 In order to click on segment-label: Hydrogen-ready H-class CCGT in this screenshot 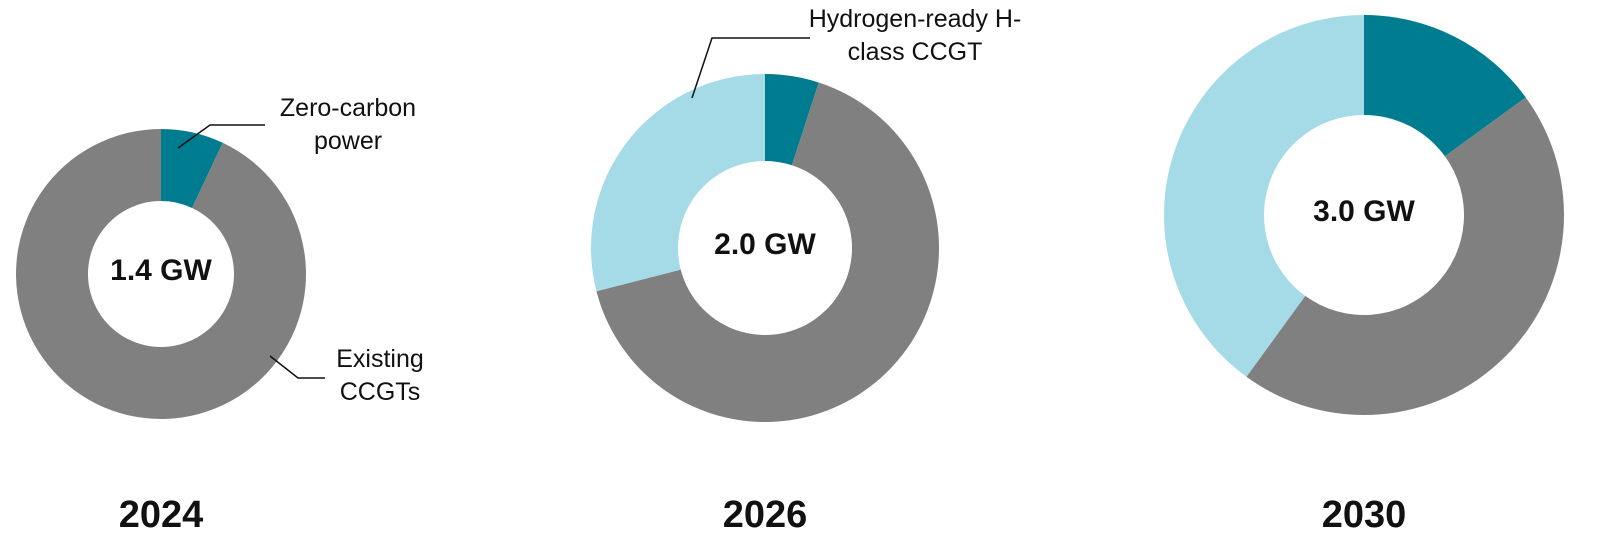, I will do `click(915, 35)`.